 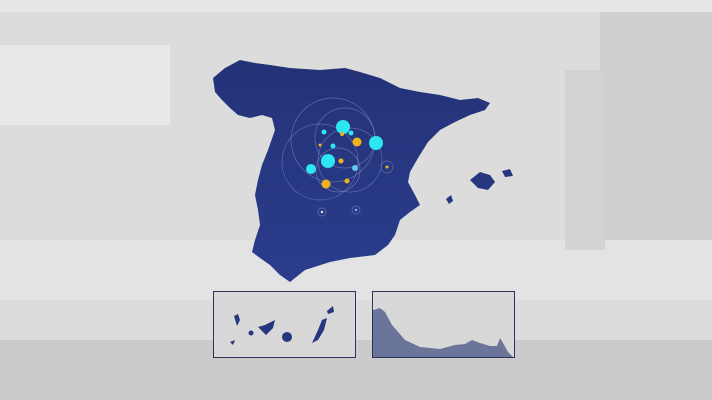 I want to click on network-rings, so click(x=337, y=157).